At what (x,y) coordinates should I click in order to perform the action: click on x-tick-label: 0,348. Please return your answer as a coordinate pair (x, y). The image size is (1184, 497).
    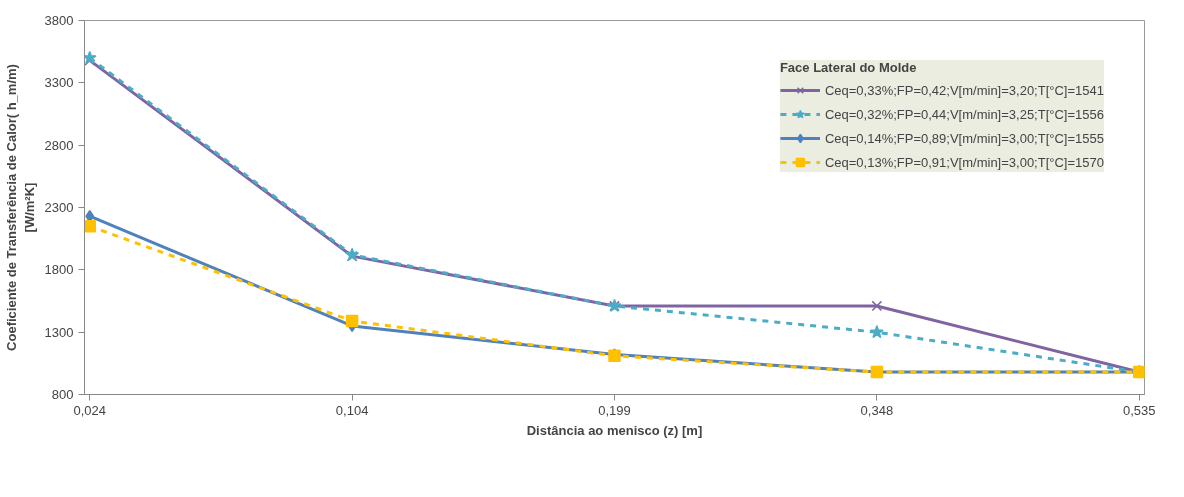
    Looking at the image, I should click on (877, 410).